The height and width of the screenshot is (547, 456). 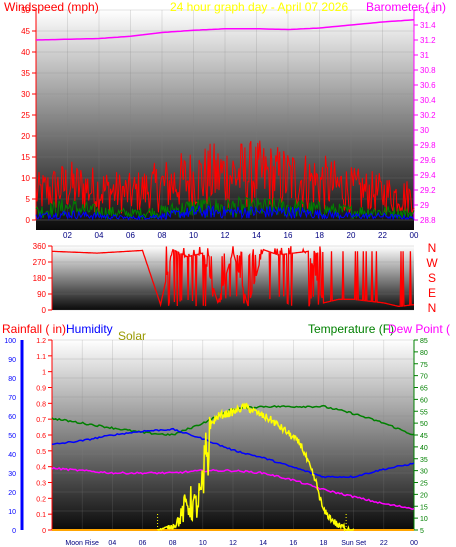 I want to click on wind-gust-series, so click(x=225, y=177).